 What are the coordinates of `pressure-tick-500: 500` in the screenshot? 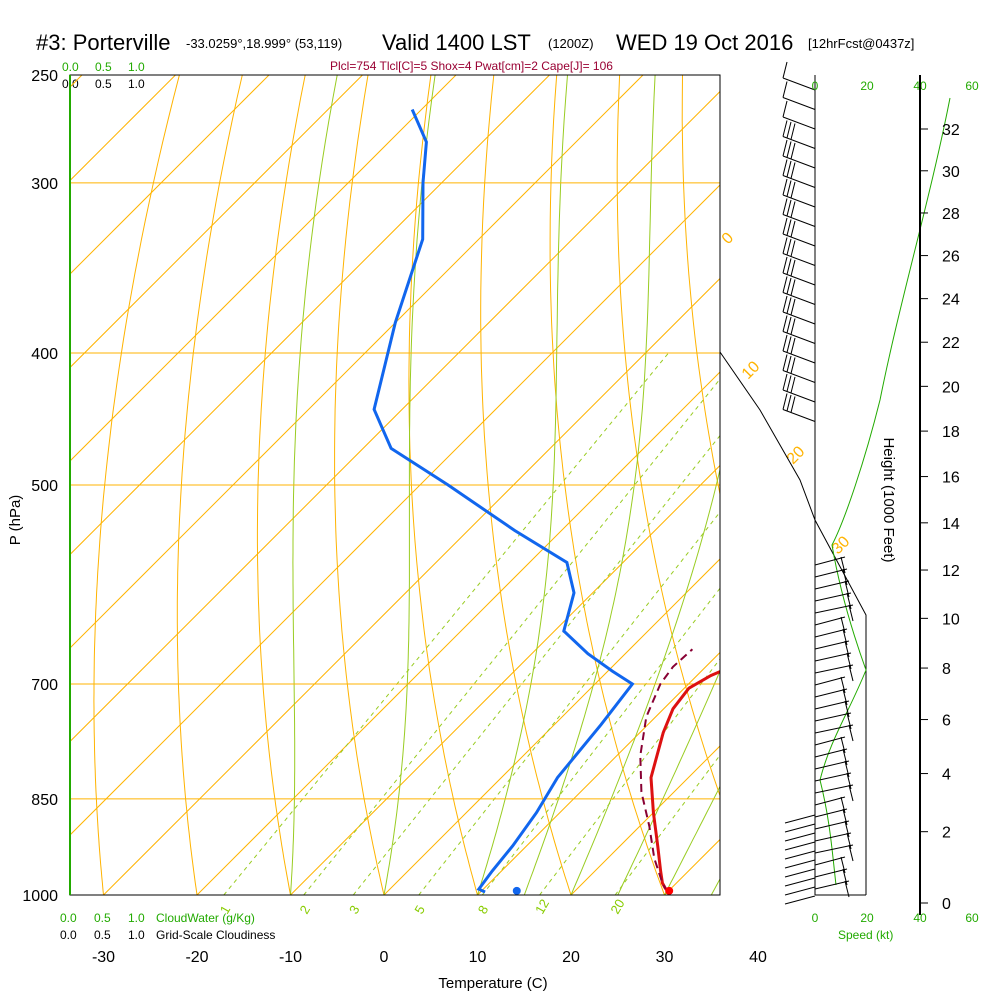 It's located at (44, 486).